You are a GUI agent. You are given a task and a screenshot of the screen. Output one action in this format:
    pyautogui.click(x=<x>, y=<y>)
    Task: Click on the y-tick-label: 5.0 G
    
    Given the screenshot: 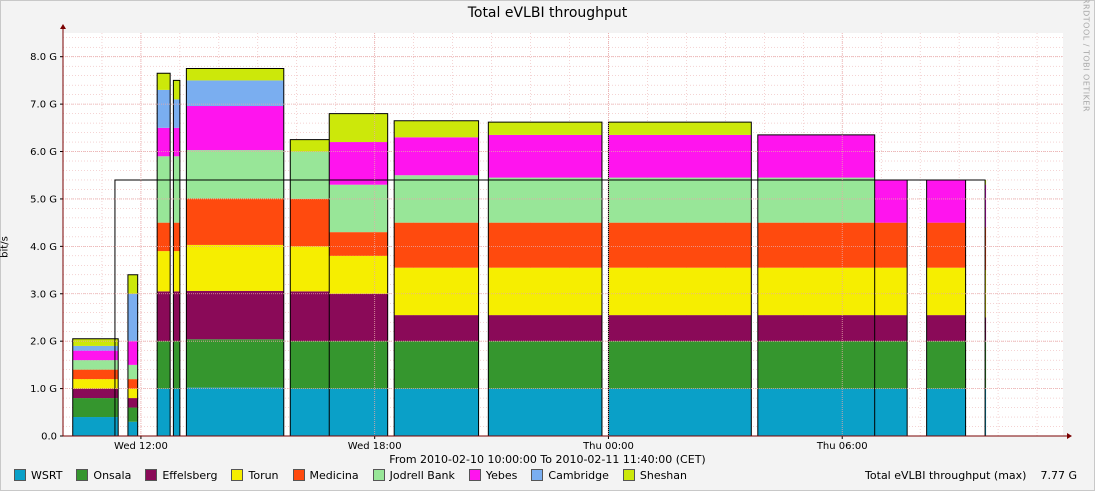 What is the action you would take?
    pyautogui.click(x=43, y=199)
    